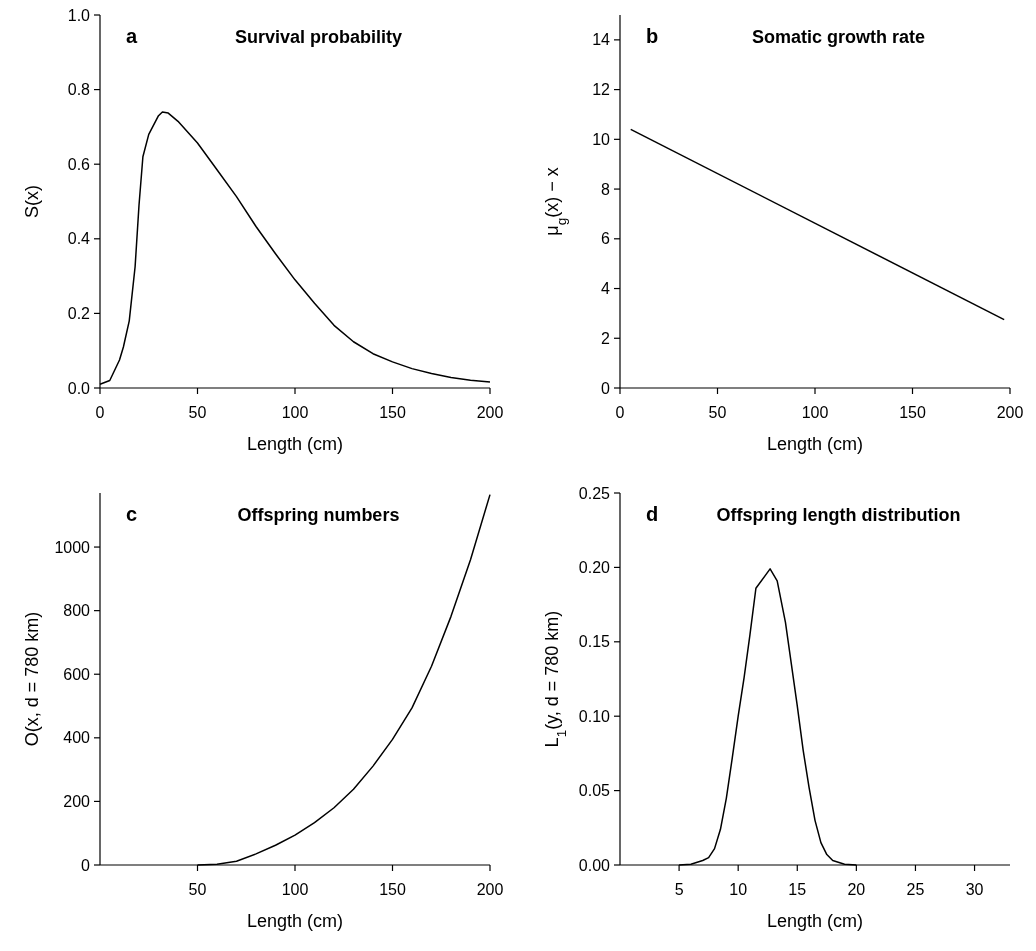 This screenshot has height=951, width=1036. I want to click on annotation: a, so click(132, 36).